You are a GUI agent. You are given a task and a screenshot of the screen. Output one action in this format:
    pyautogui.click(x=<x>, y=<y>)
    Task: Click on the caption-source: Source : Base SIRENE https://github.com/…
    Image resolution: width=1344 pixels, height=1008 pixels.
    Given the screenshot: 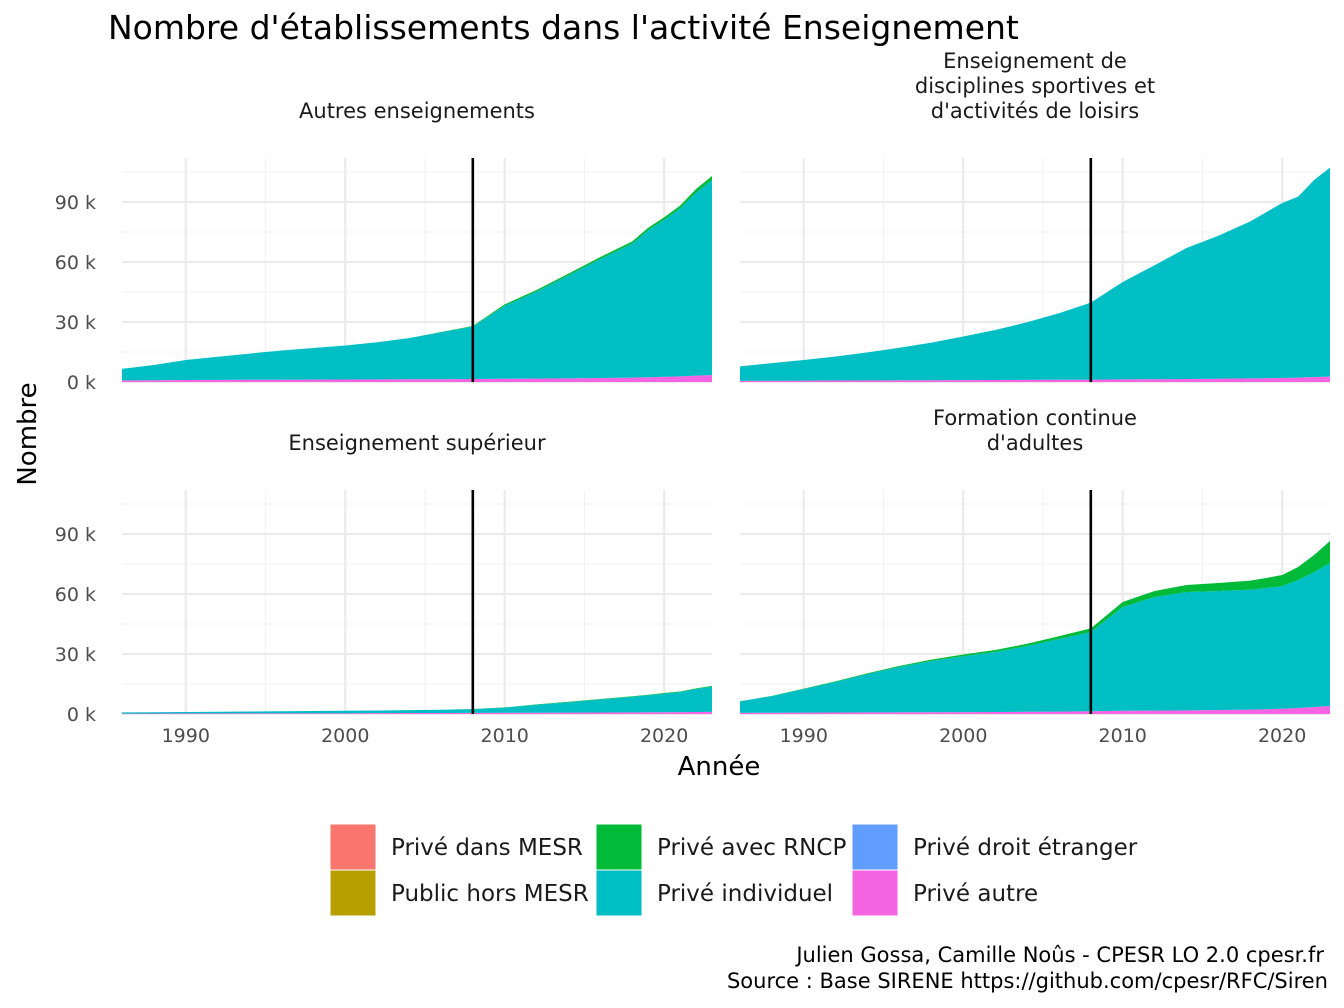 What is the action you would take?
    pyautogui.click(x=1027, y=981)
    